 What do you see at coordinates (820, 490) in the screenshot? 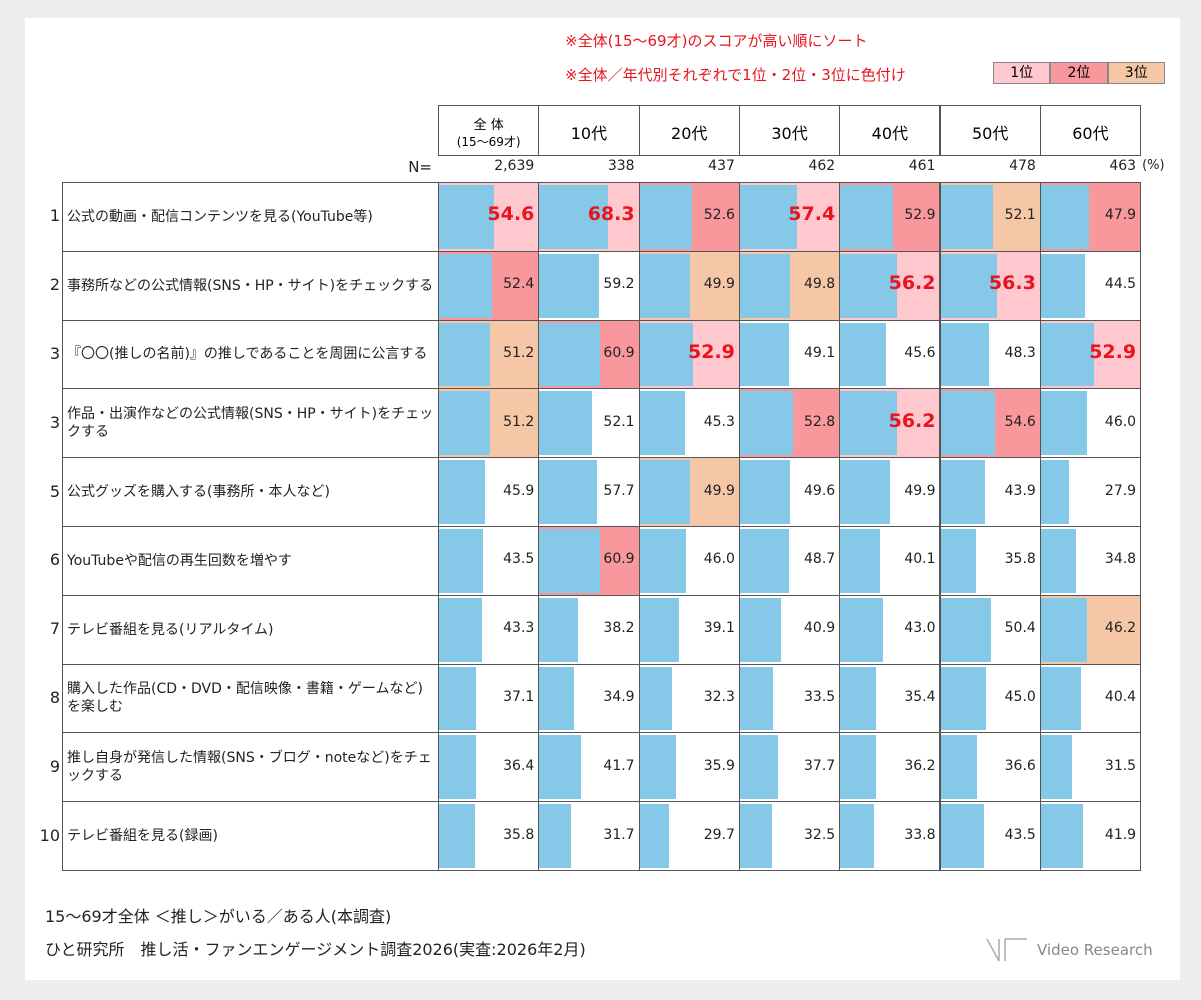
I see `value-label: 49.6` at bounding box center [820, 490].